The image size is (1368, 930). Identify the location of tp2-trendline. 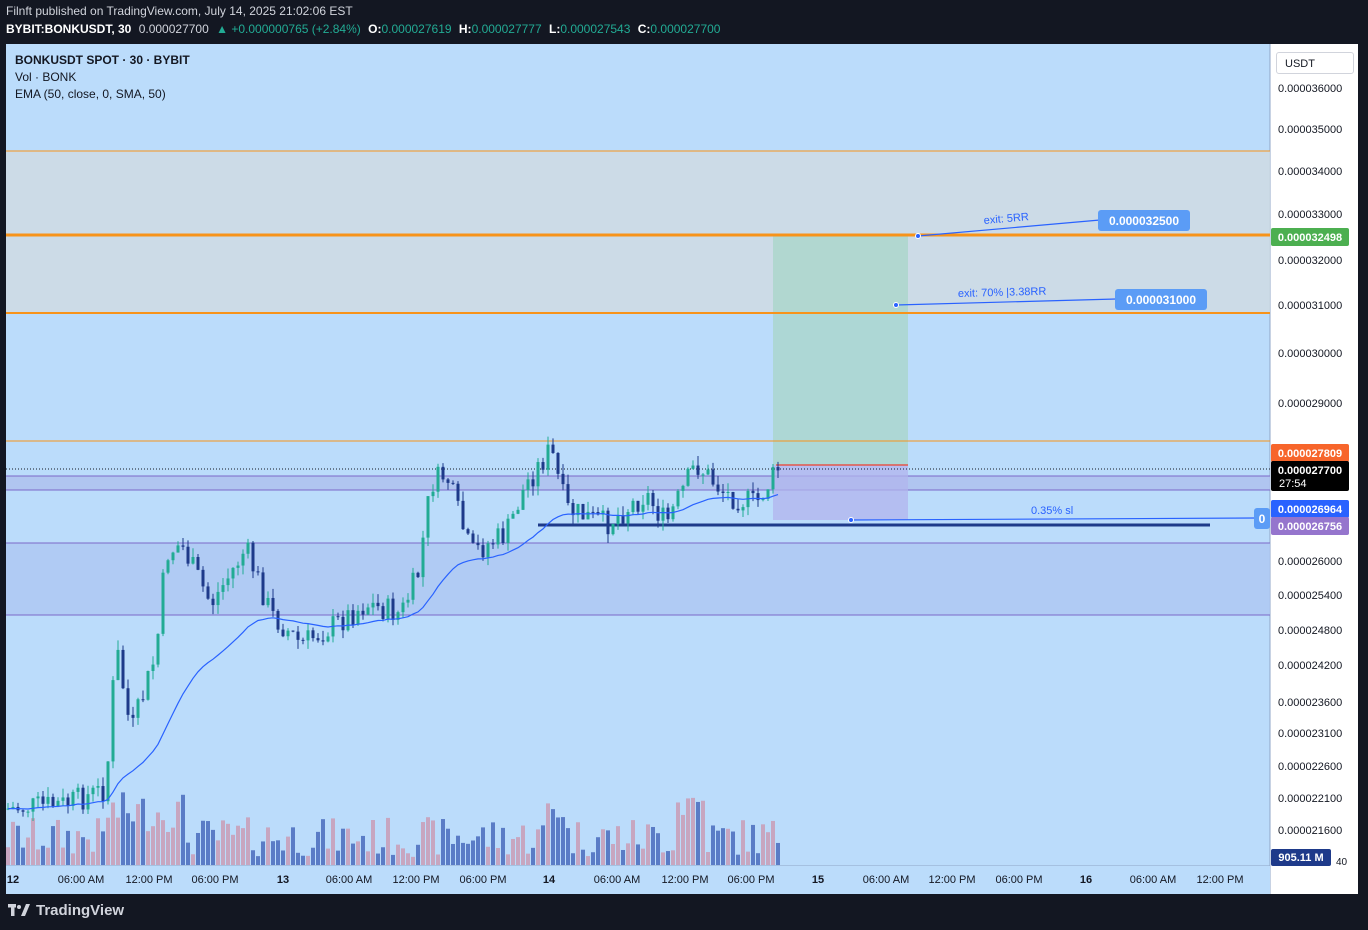
(1009, 228).